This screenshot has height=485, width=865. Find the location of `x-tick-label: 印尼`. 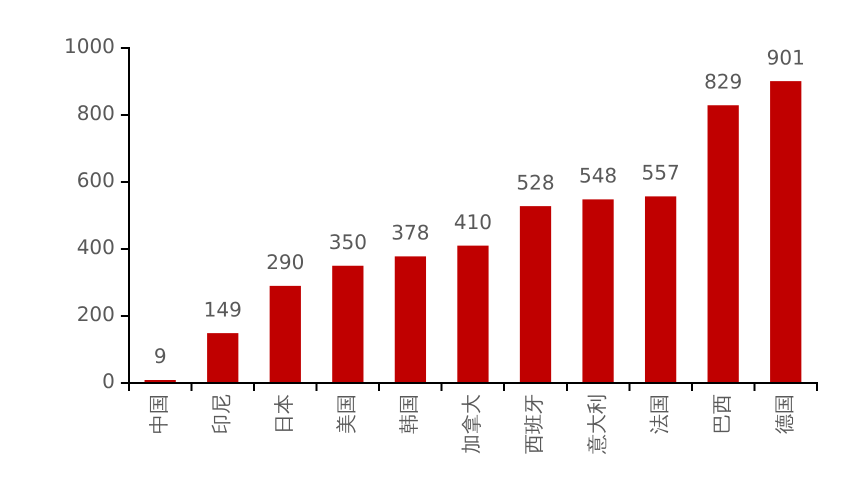

x-tick-label: 印尼 is located at coordinates (220, 414).